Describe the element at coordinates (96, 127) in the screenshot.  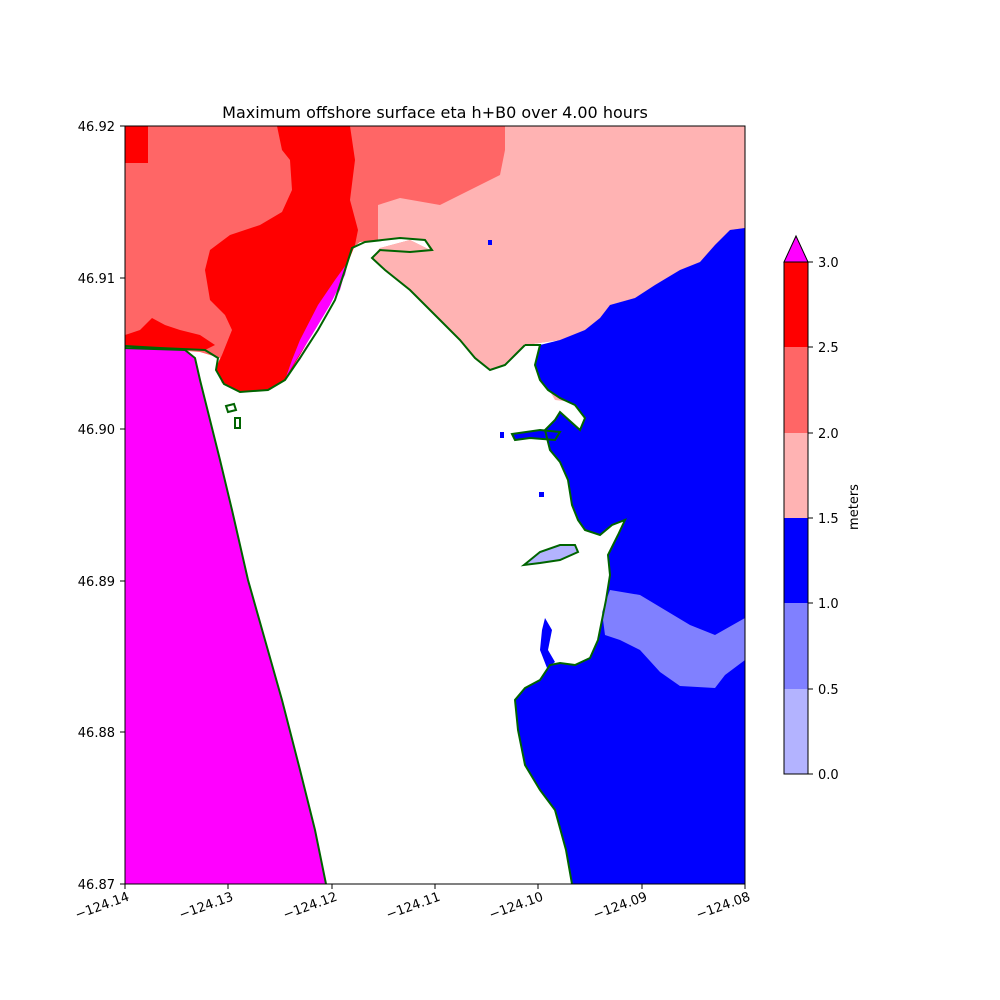
I see `y-tick-label: 46.92` at that location.